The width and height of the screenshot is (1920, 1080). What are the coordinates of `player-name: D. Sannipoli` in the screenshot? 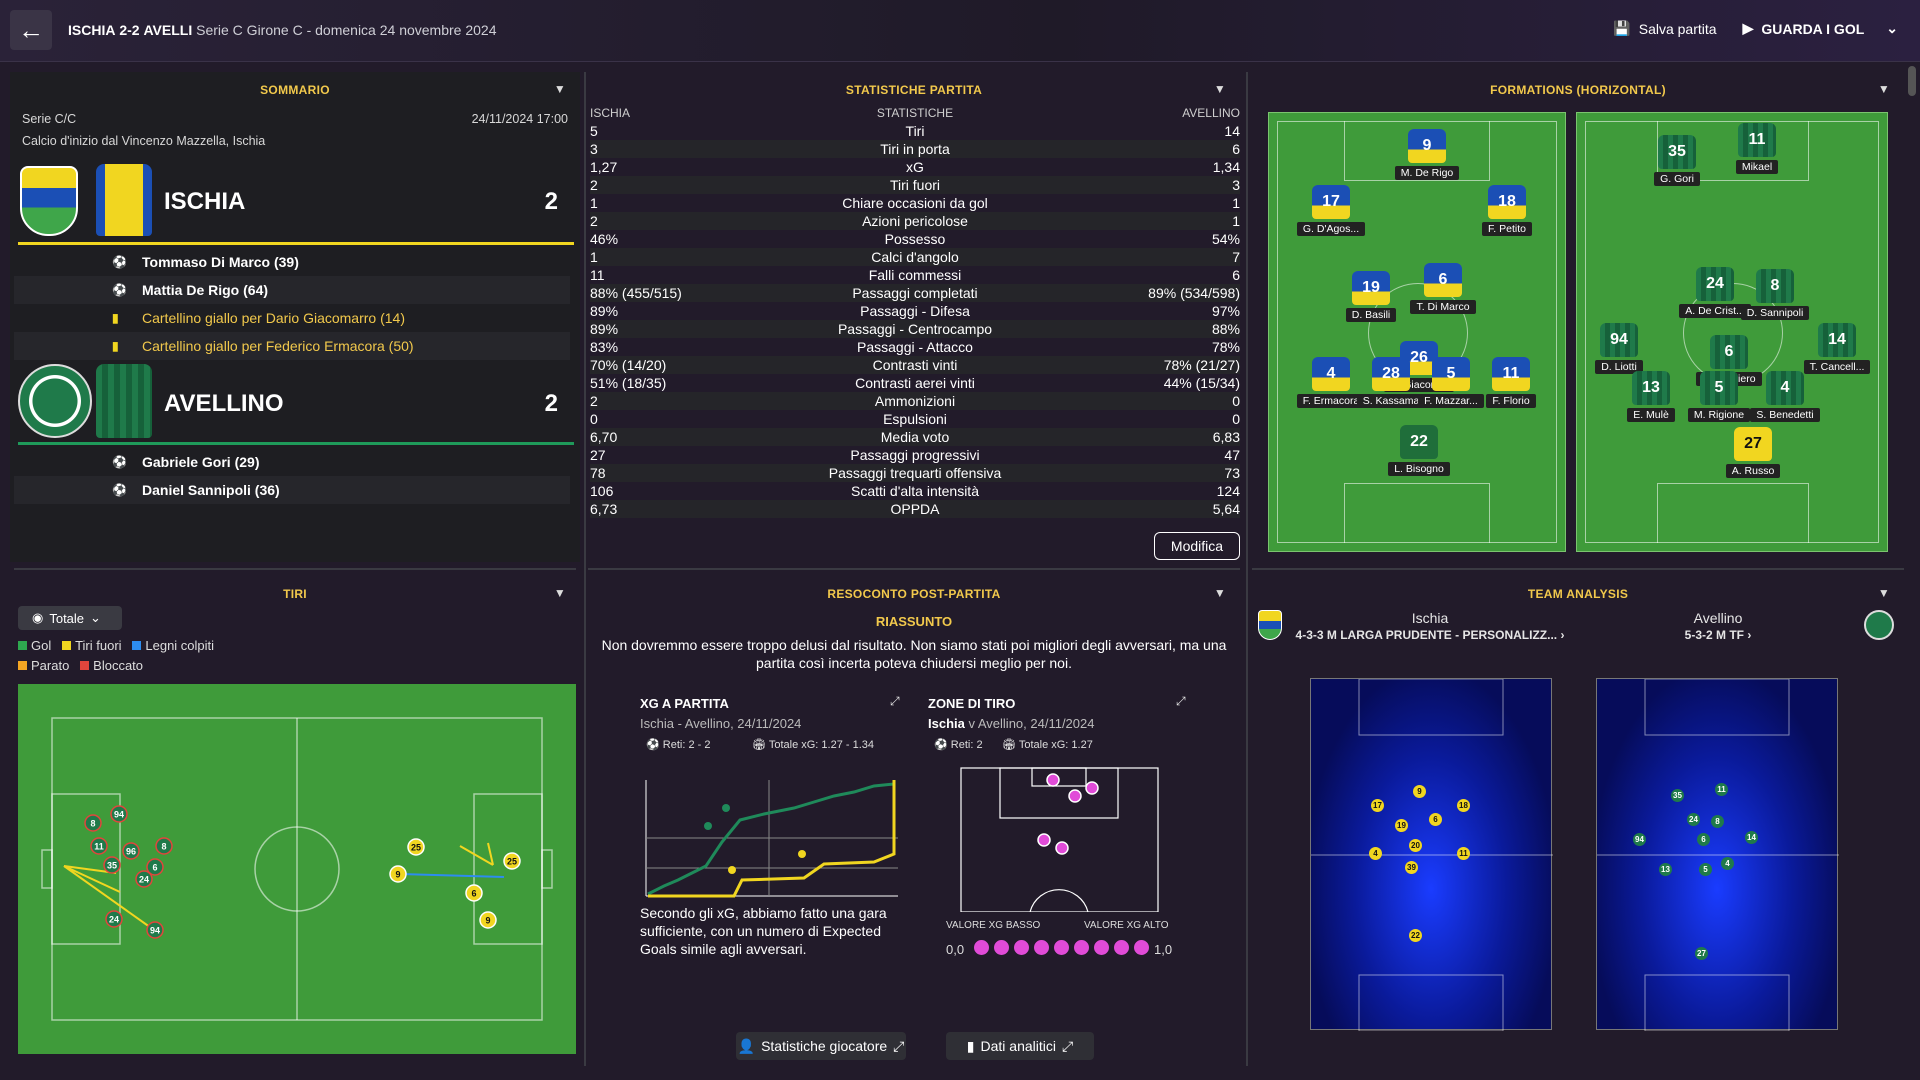 It's located at (1775, 313).